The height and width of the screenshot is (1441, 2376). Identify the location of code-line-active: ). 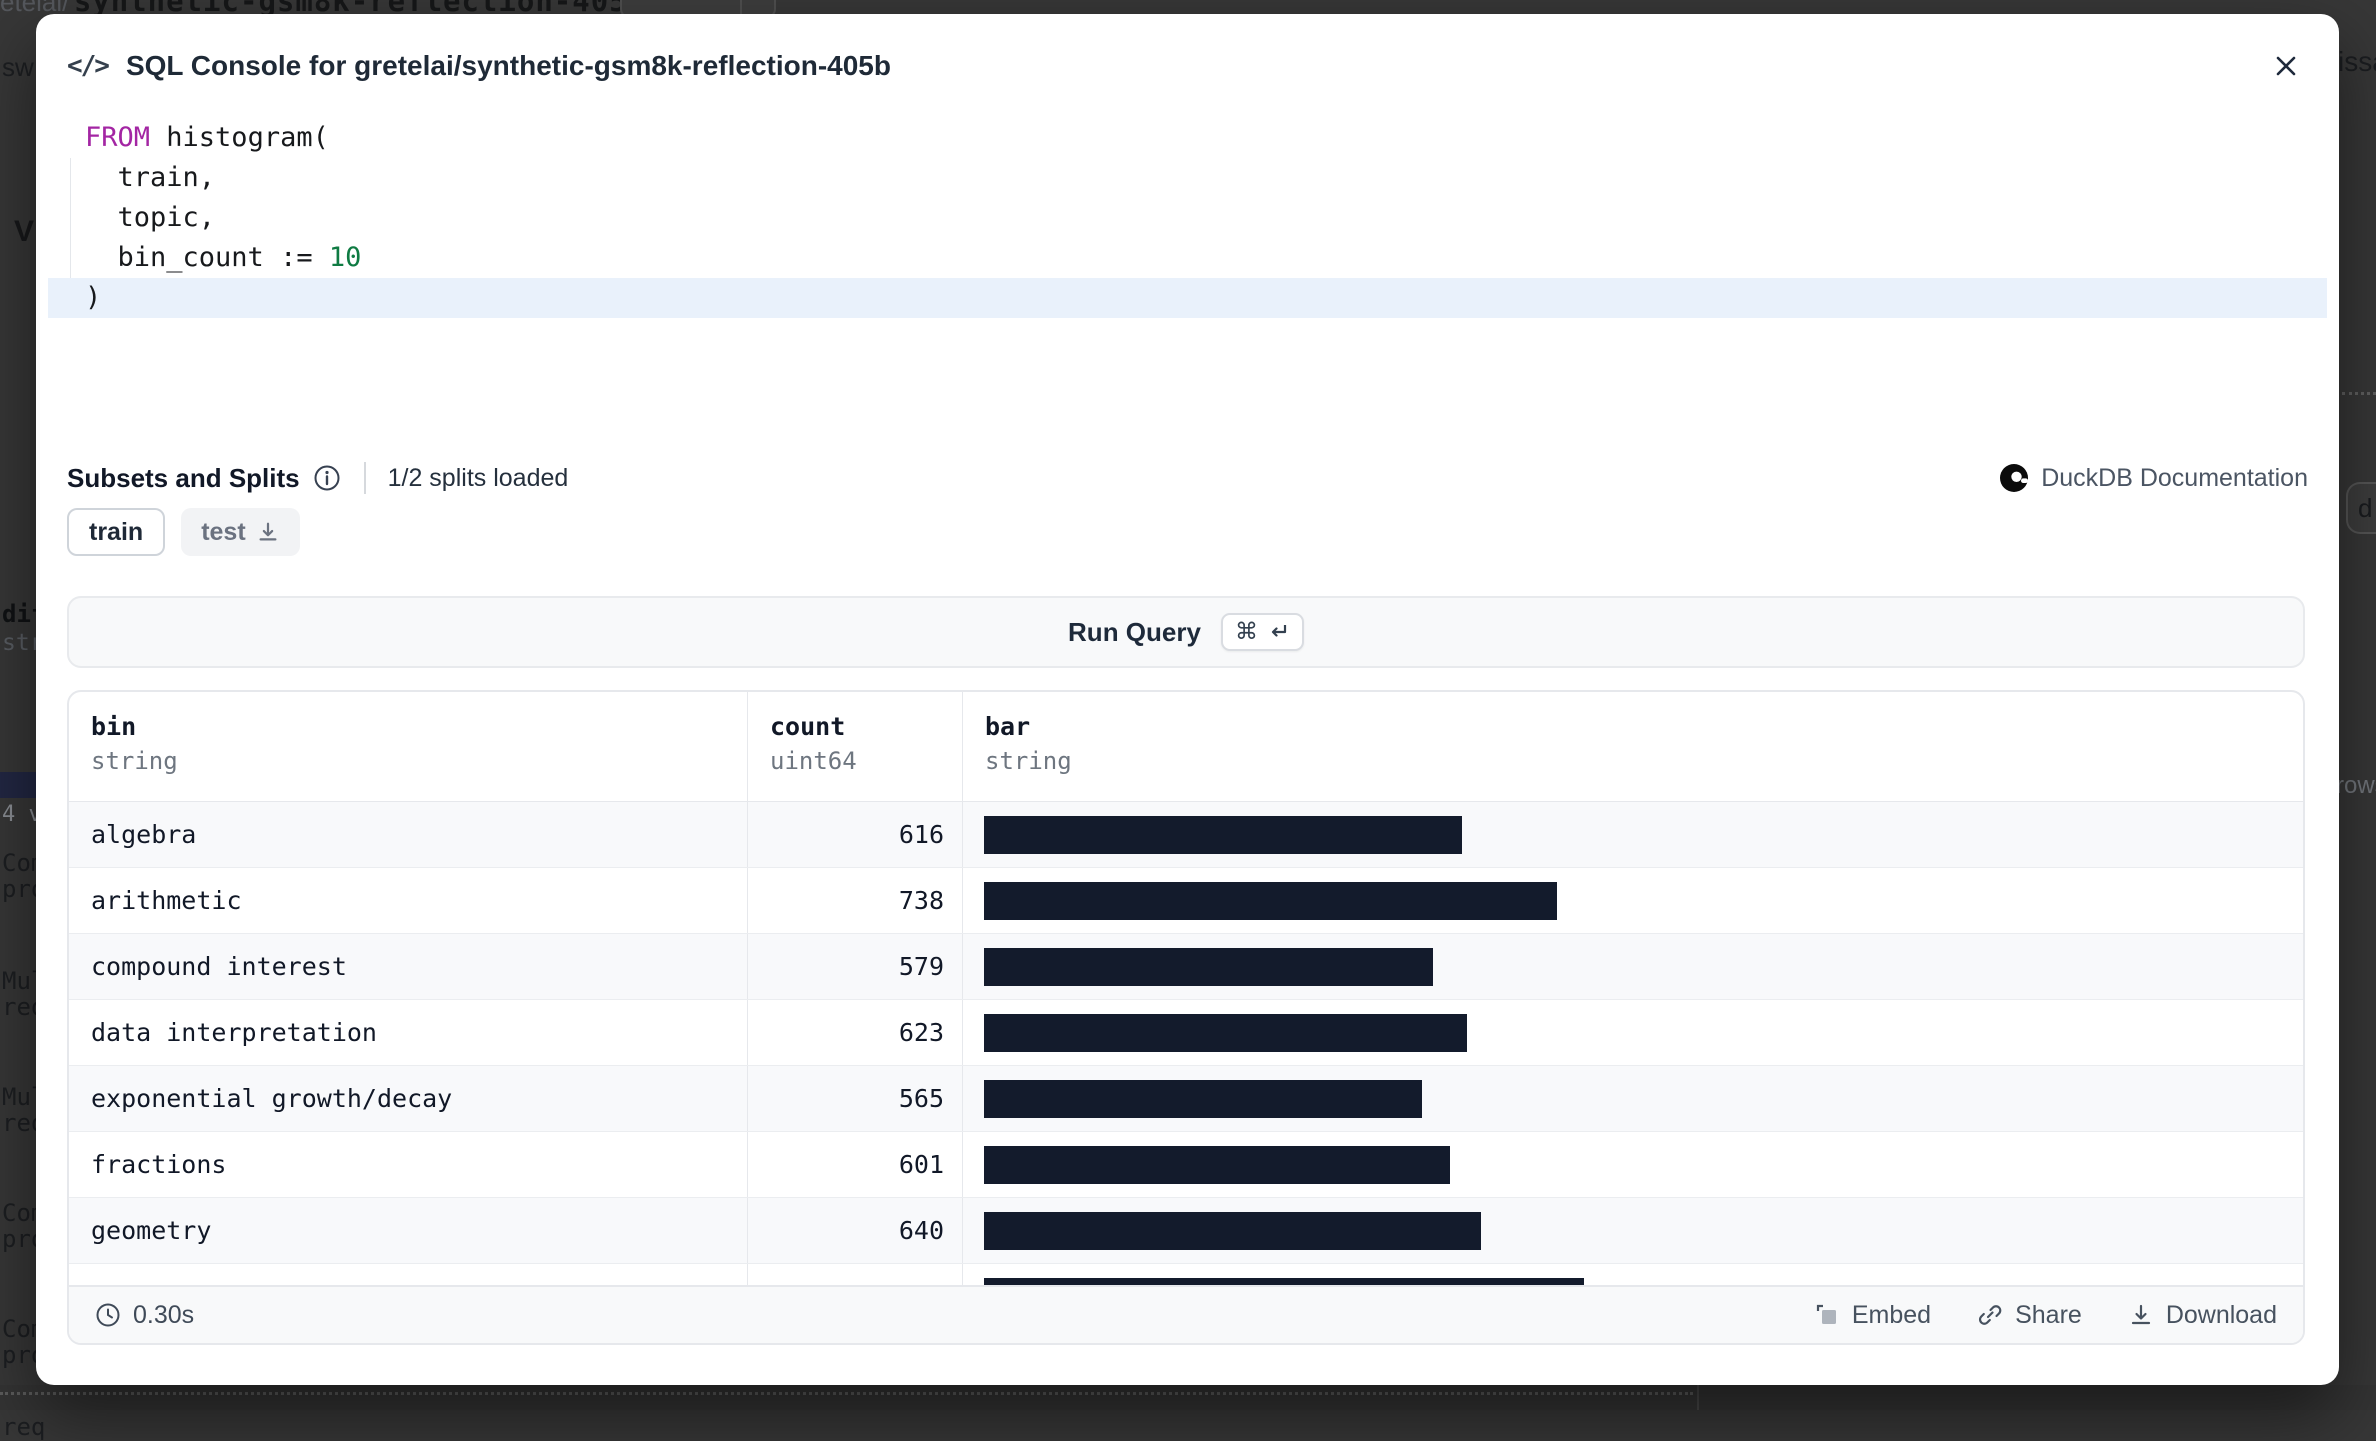
(1187, 298).